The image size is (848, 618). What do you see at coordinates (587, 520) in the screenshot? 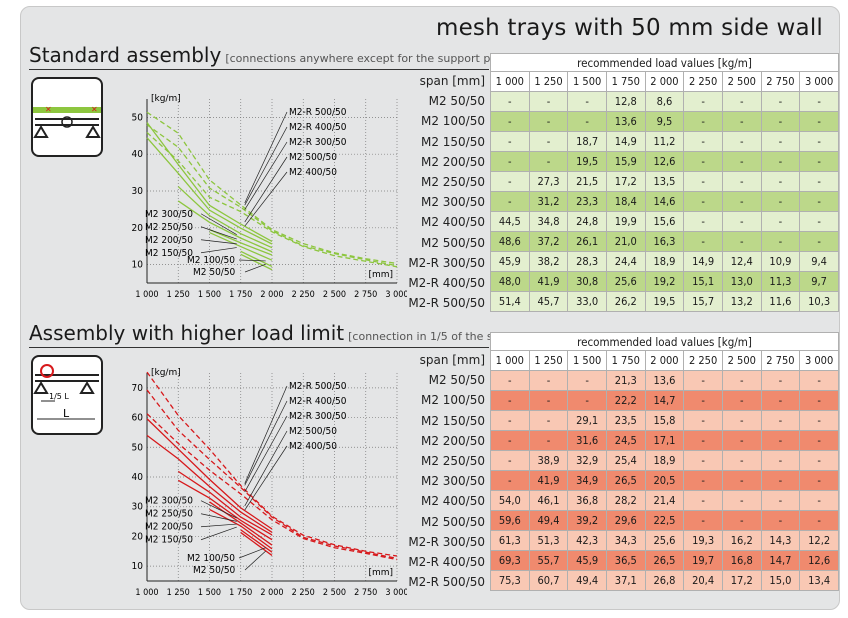
I see `table-cell: 39,2` at bounding box center [587, 520].